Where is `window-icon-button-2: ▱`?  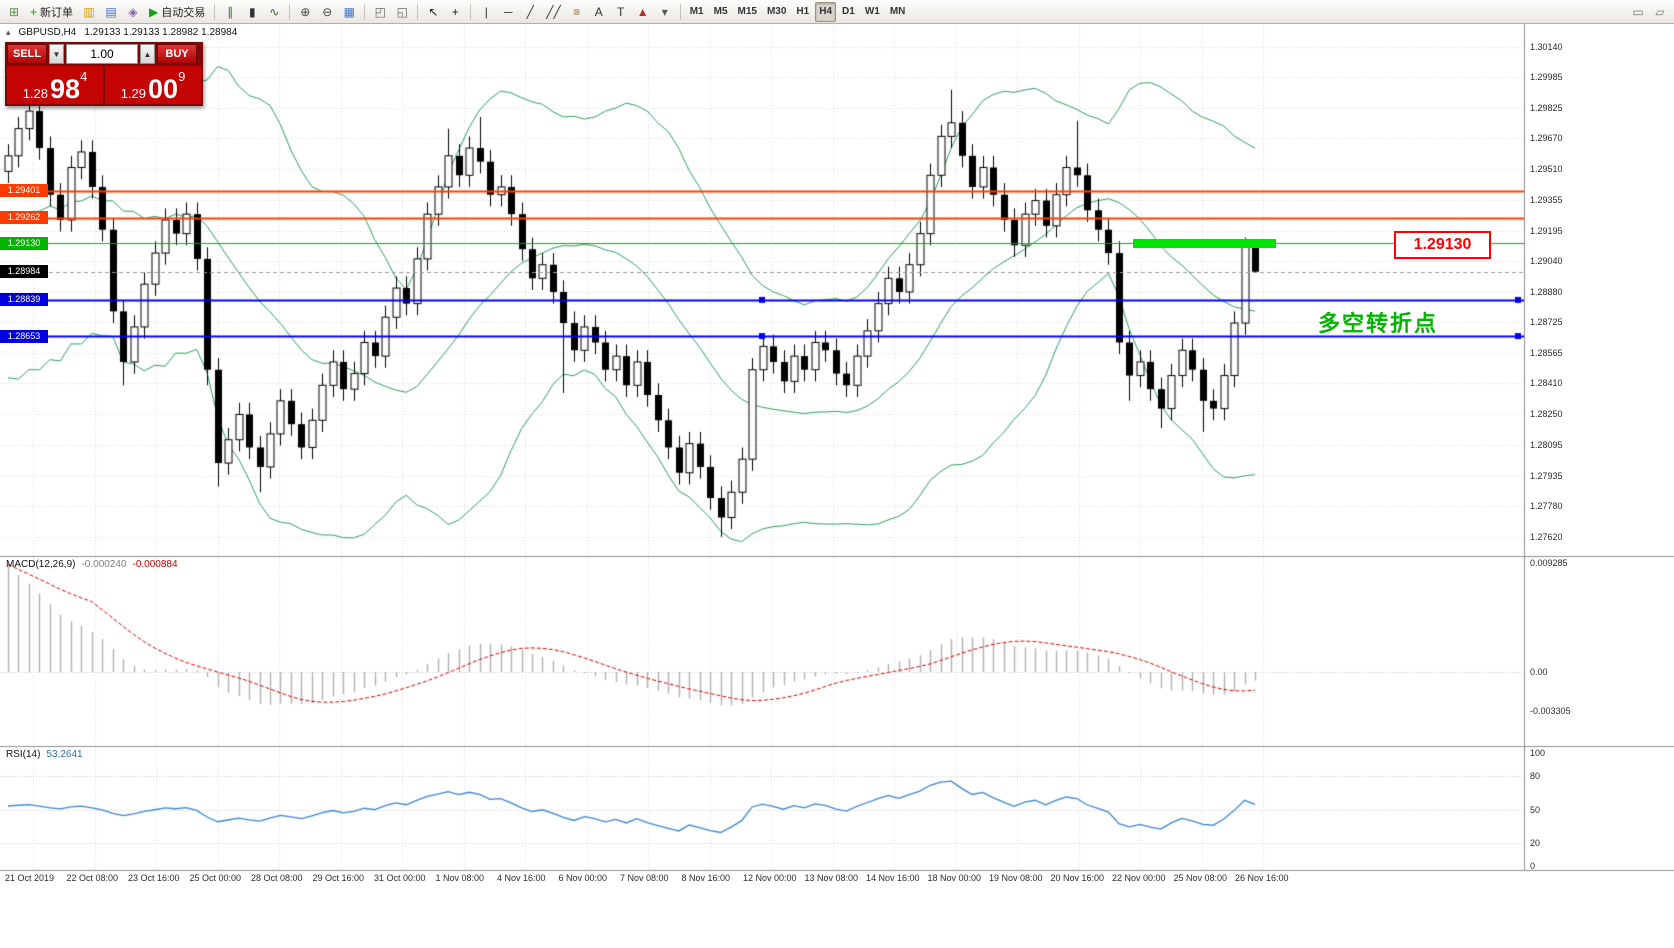
window-icon-button-2: ▱ is located at coordinates (1660, 12).